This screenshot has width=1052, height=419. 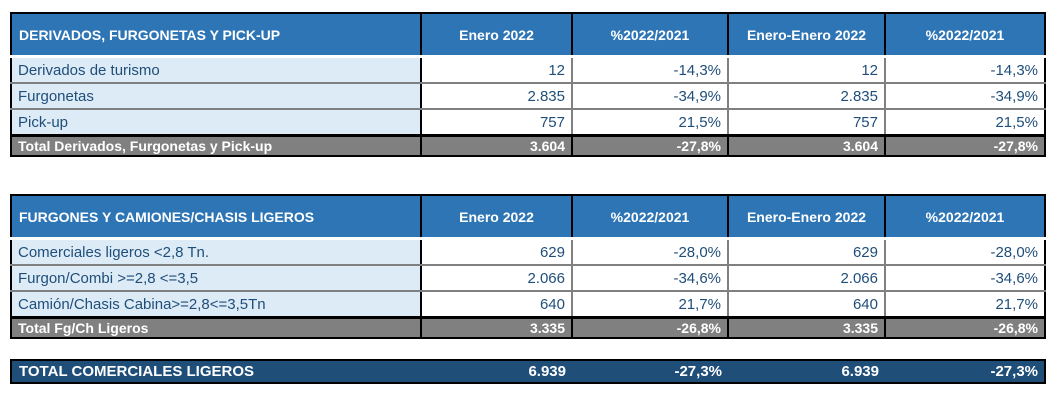 I want to click on row-label-cell: Comerciales ligeros <2,8 Tn., so click(x=216, y=251).